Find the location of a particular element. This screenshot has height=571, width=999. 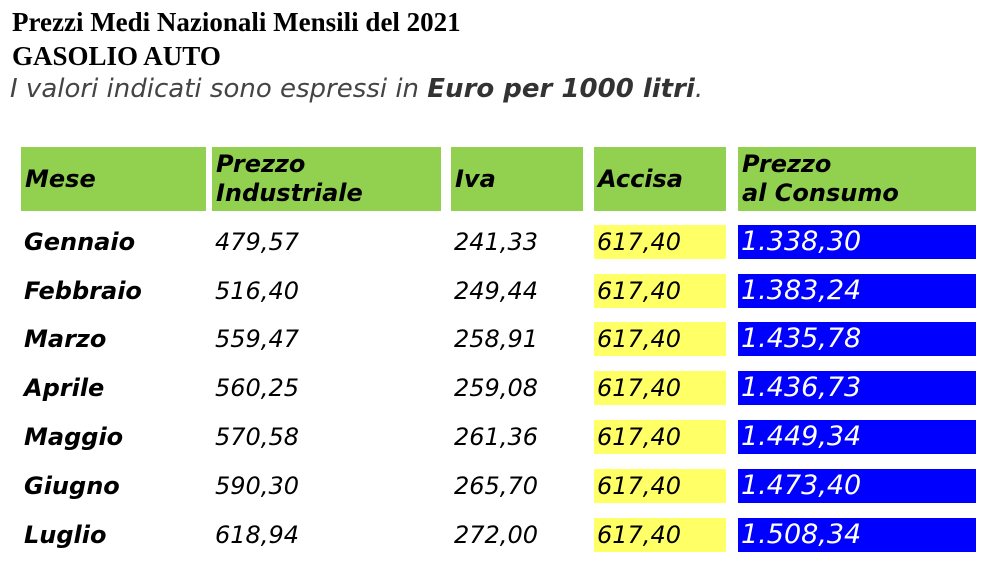

table-row: Aprile 560,25 259,08 617,40 1.436,73 is located at coordinates (499, 394).